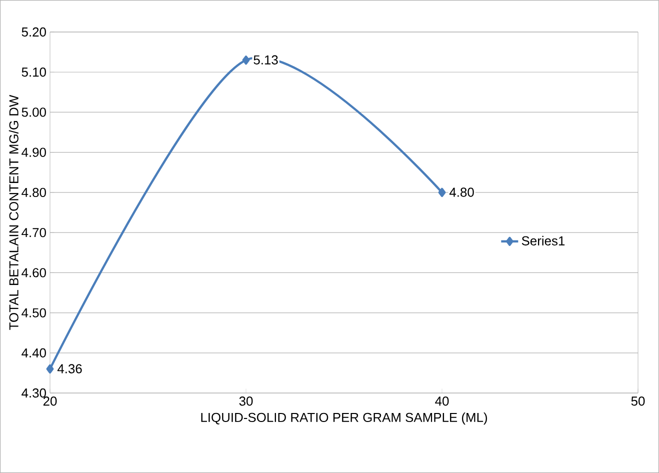 The image size is (659, 473). I want to click on data-label: 4.36, so click(69, 369).